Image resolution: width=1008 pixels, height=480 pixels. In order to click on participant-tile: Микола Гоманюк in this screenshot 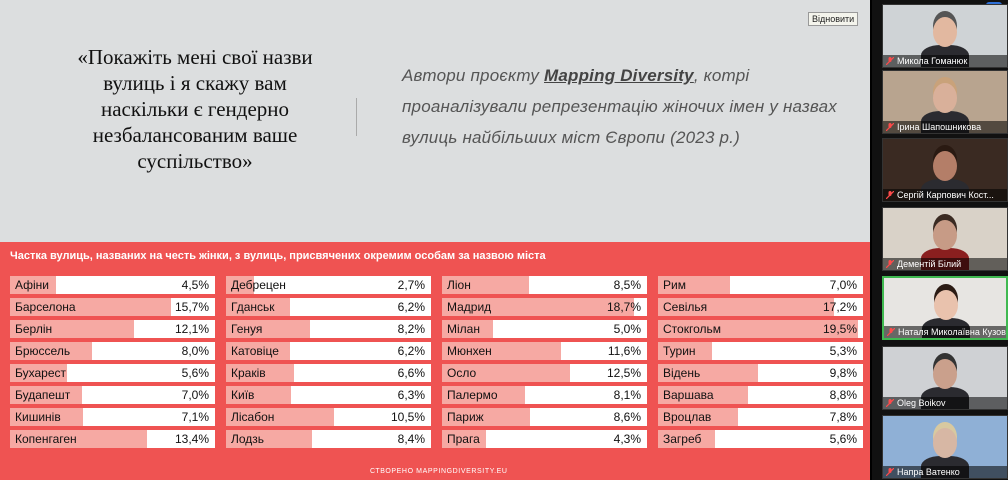, I will do `click(945, 36)`.